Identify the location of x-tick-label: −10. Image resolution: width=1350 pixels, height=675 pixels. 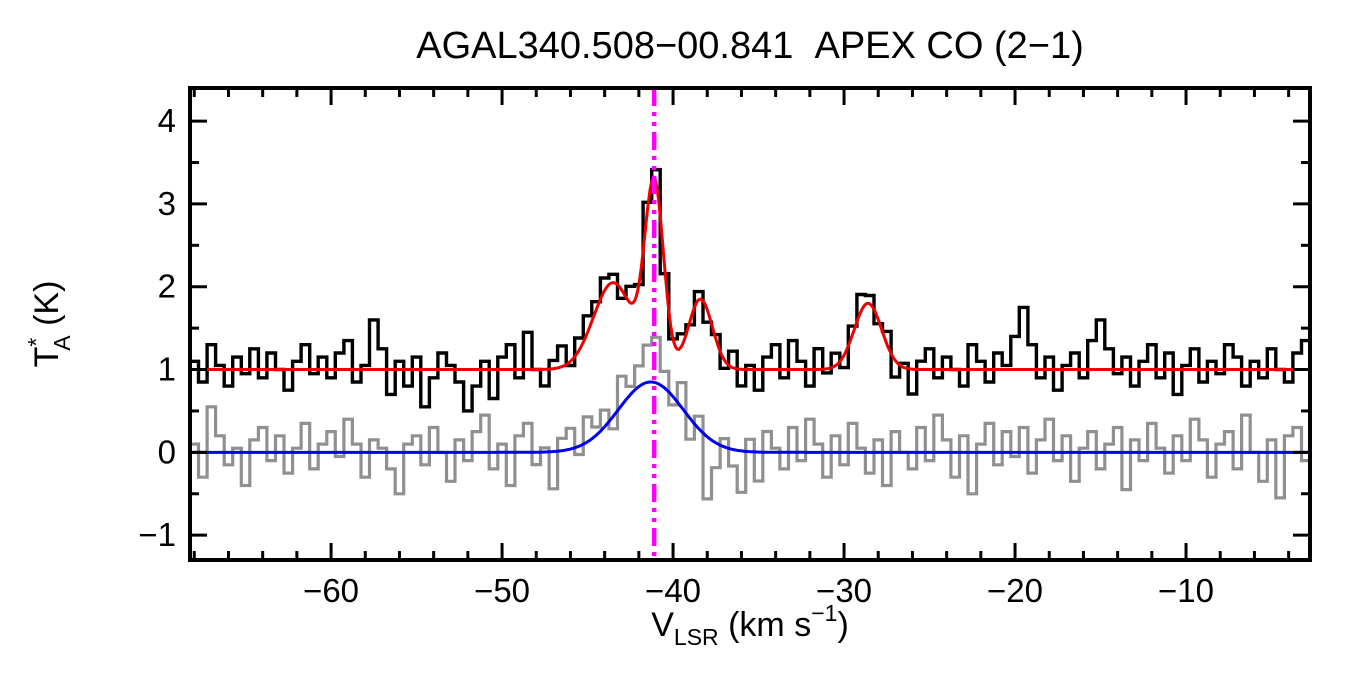
(1186, 590).